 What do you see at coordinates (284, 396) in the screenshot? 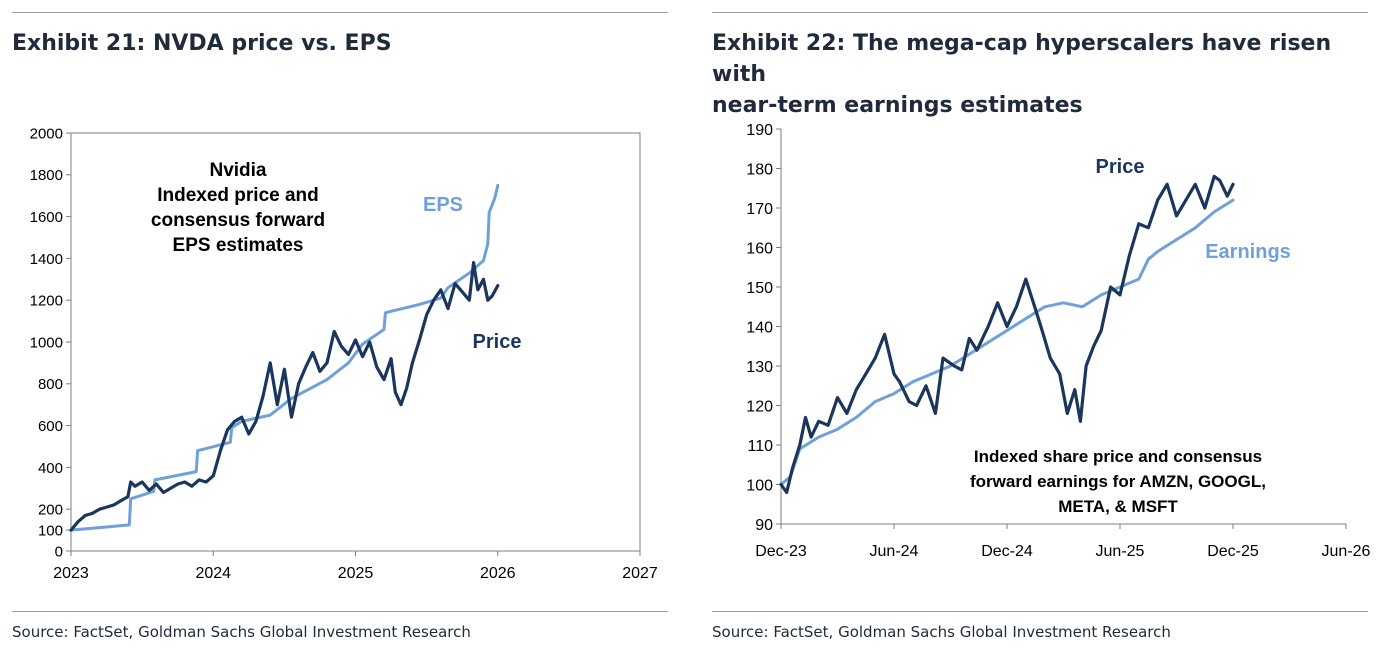
I see `series-line-price` at bounding box center [284, 396].